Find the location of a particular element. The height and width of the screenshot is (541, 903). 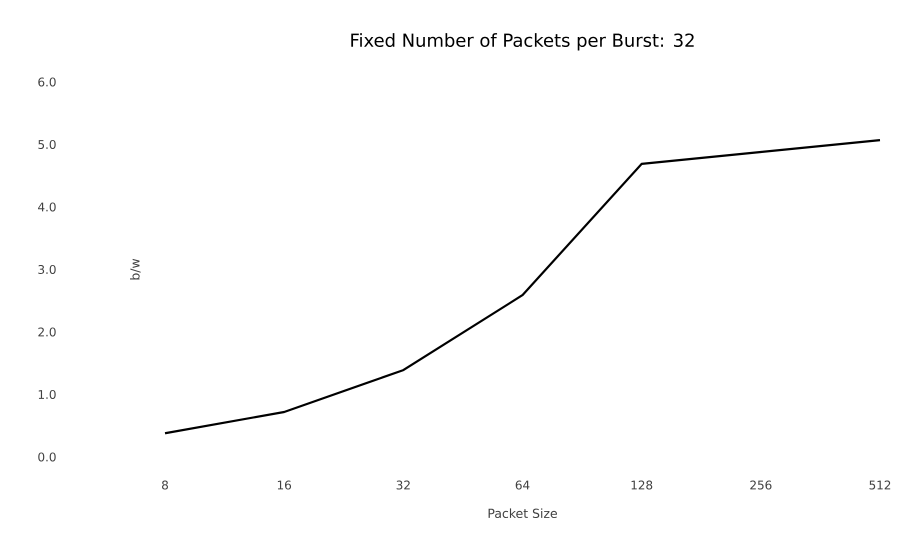

y-tick-label: 0.0 is located at coordinates (47, 457).